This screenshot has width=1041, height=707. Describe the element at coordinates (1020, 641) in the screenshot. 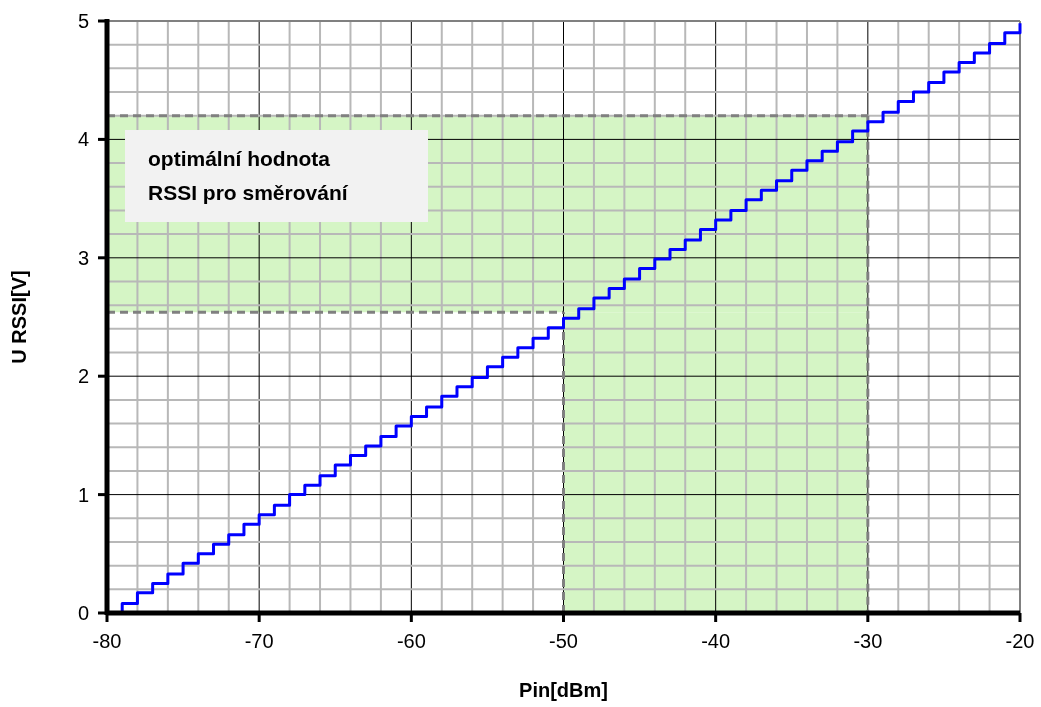

I see `x-tick-label: -20` at that location.